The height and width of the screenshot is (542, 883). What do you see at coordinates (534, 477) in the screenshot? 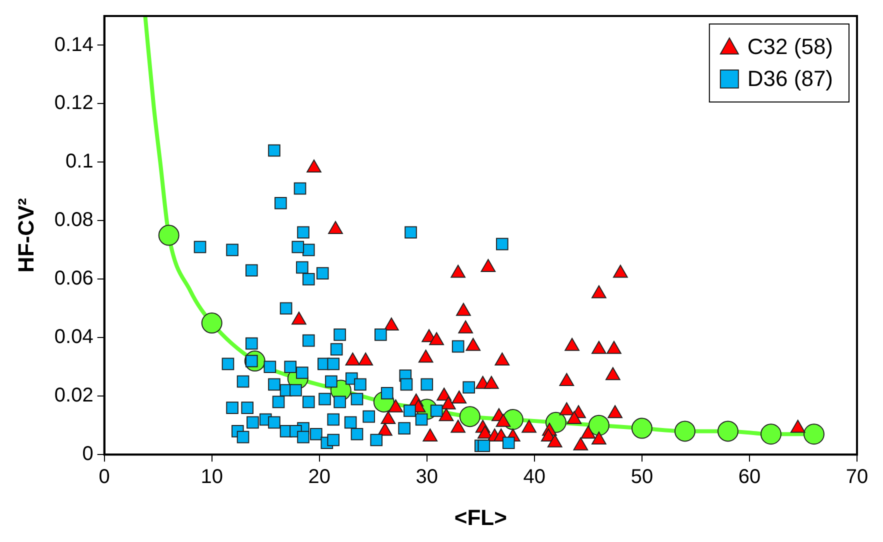
I see `x-tick-label: 40` at bounding box center [534, 477].